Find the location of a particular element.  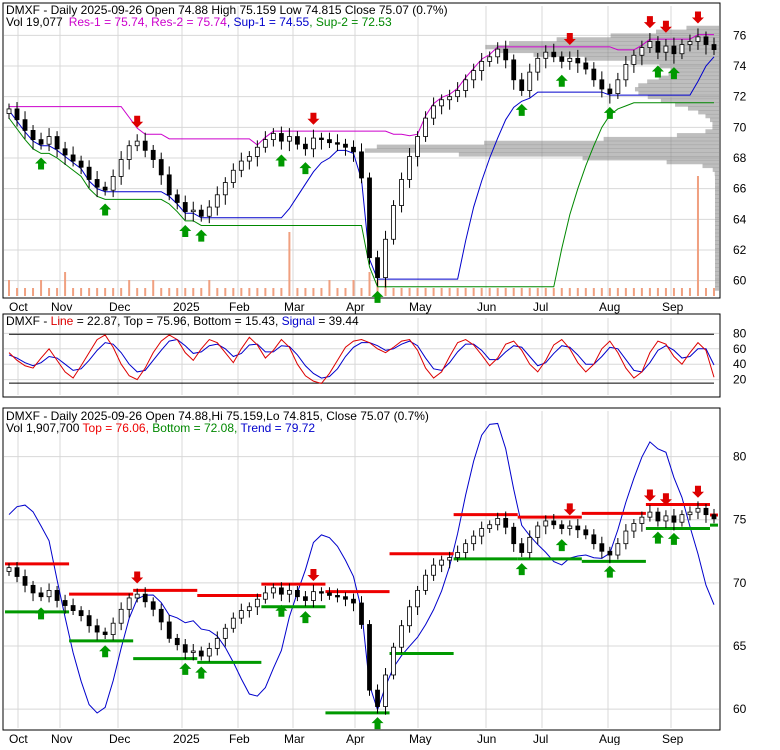

res2-label: Res-2 = 75.74 is located at coordinates (189, 22).